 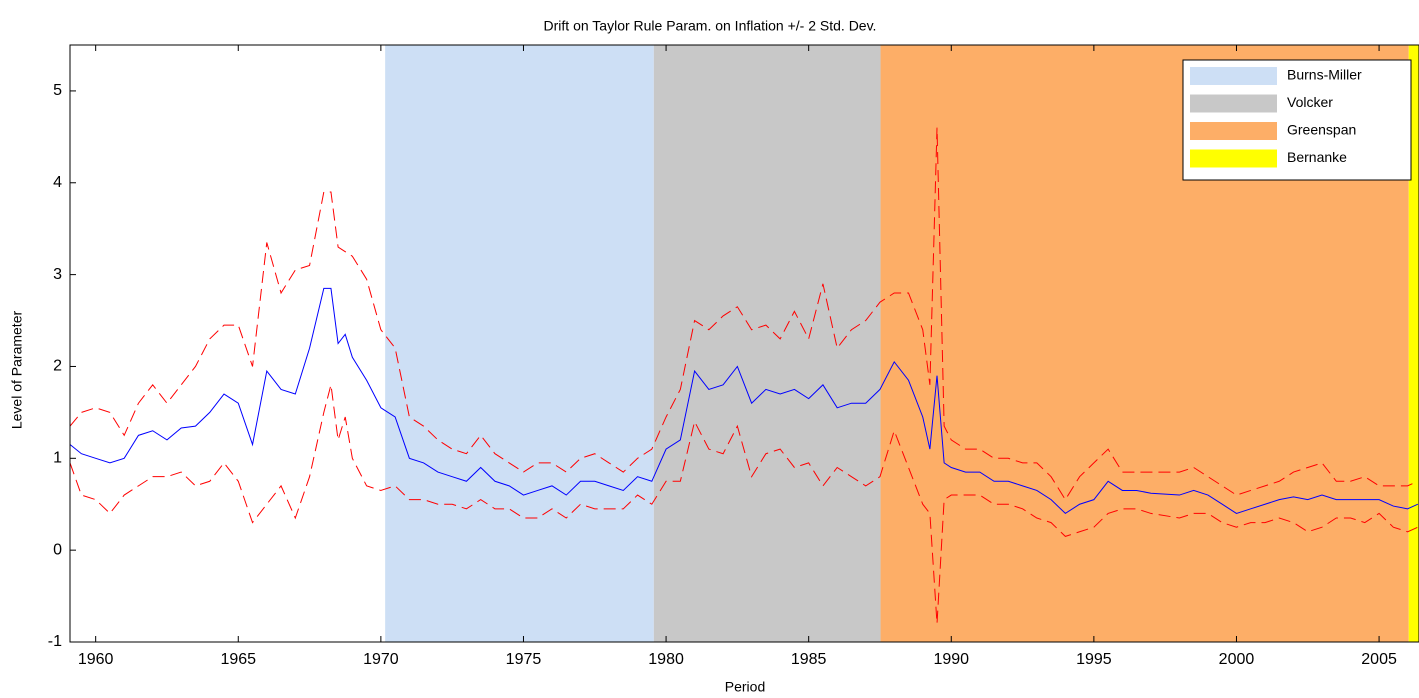 I want to click on x-tick-label: 1960, so click(x=96, y=659).